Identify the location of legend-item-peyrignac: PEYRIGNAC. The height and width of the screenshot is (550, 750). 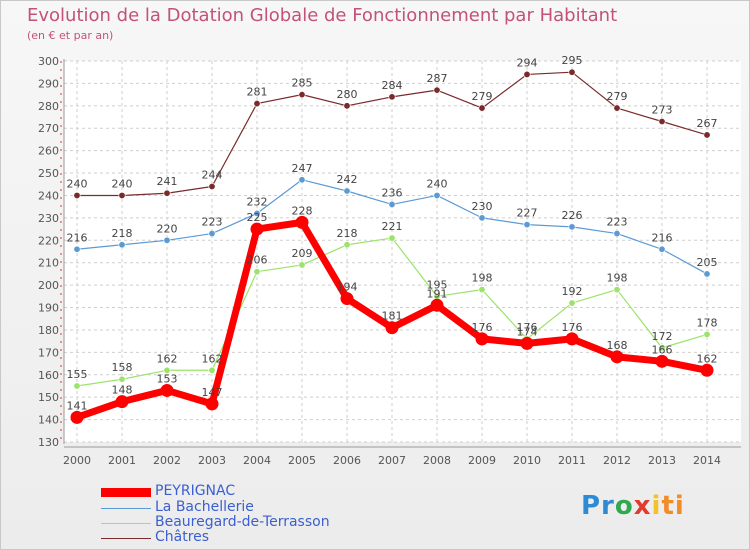
(251, 491).